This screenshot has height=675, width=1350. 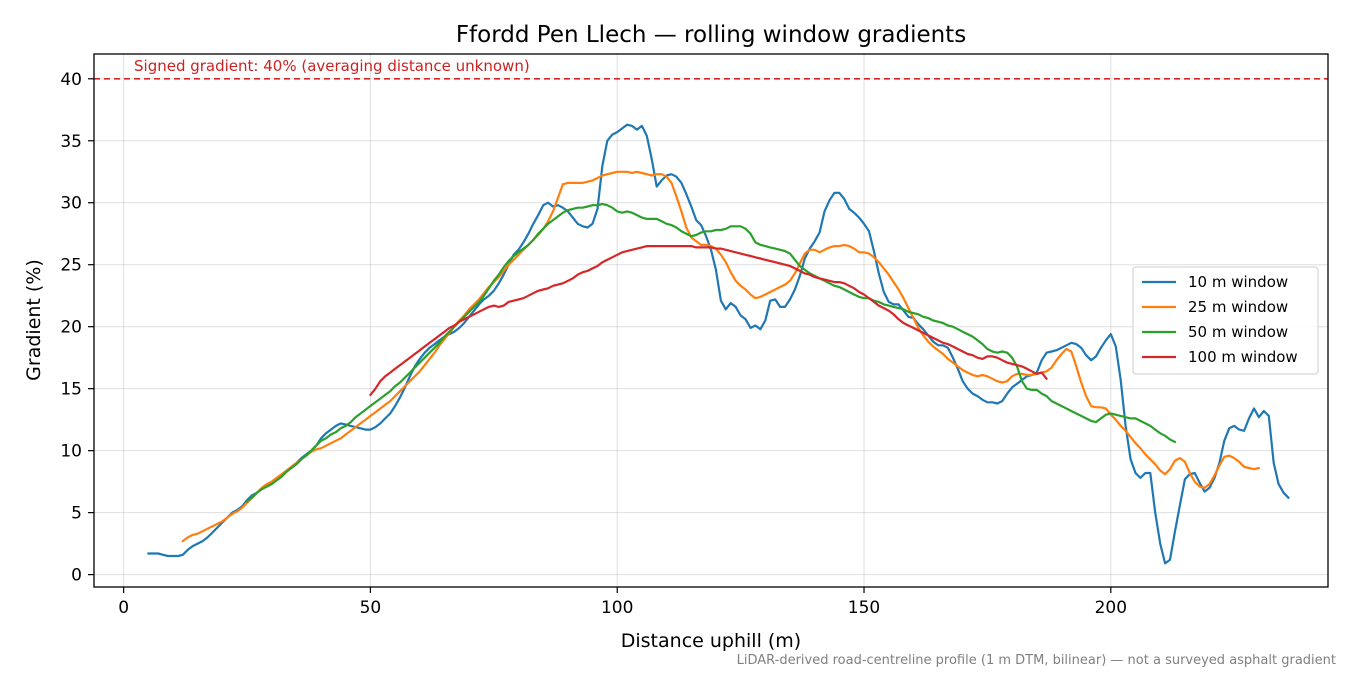 What do you see at coordinates (71, 266) in the screenshot?
I see `y-tick-label: 25` at bounding box center [71, 266].